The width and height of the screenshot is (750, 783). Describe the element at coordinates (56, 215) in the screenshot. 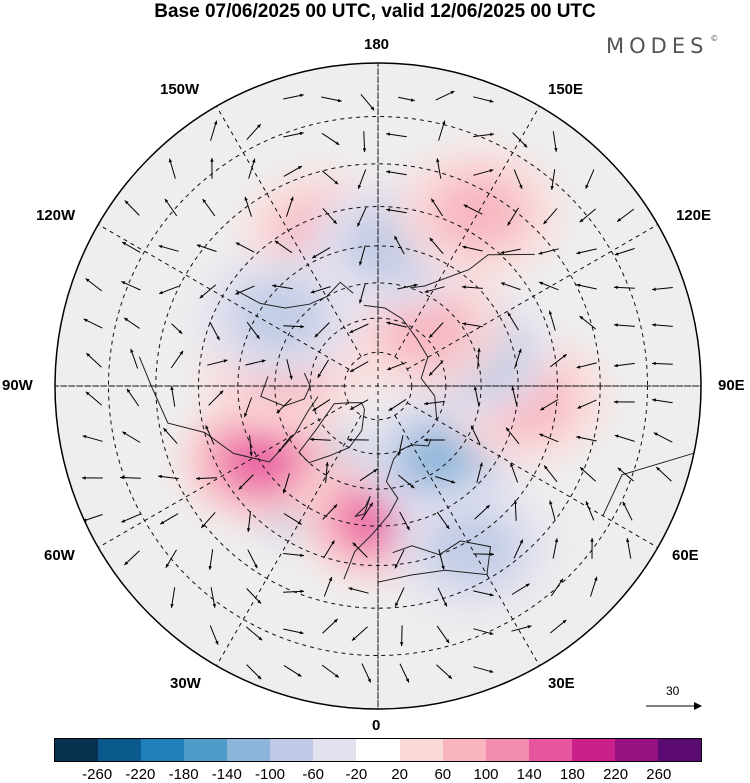

I see `lon-label-120w: 120W` at that location.